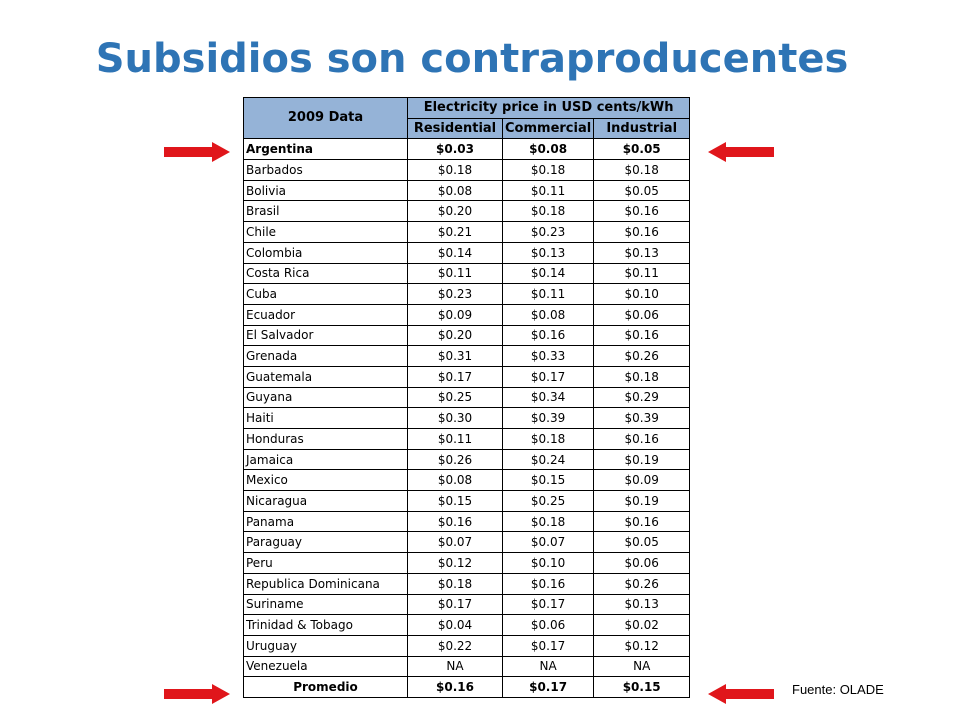  I want to click on residential-price-cell: NA, so click(455, 666).